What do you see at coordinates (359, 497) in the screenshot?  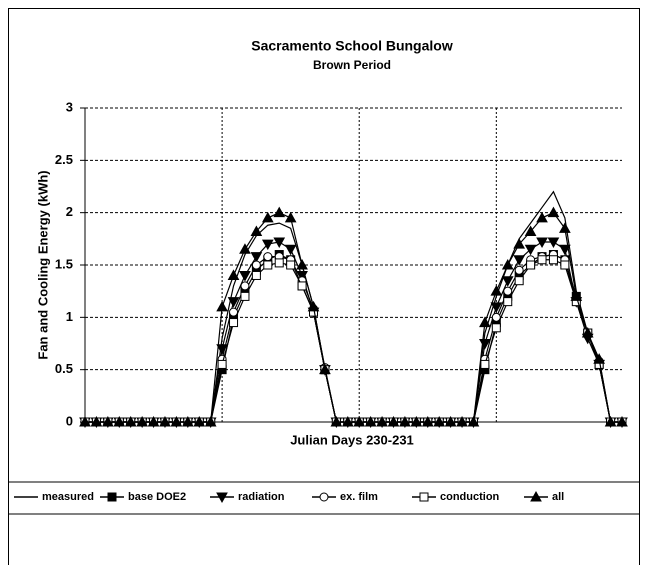 I see `legend-label: ex. film` at bounding box center [359, 497].